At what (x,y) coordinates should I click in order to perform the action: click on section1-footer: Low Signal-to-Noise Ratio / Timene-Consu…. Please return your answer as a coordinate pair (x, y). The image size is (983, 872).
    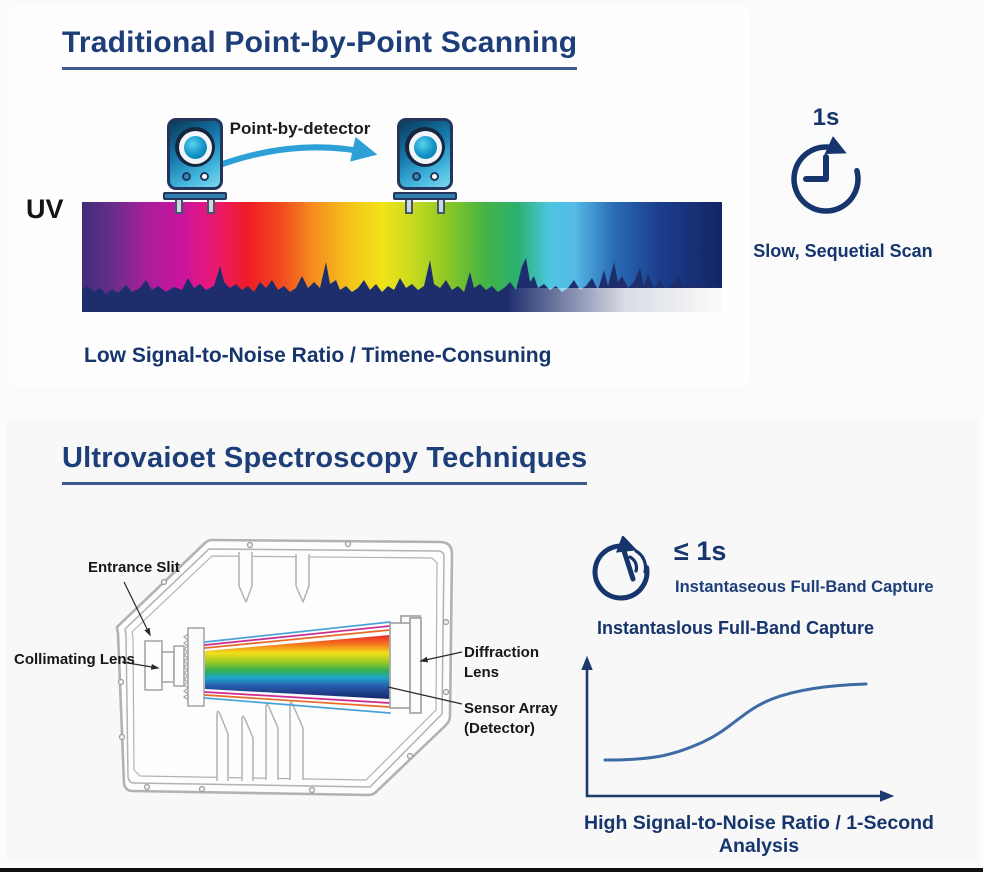
    Looking at the image, I should click on (318, 355).